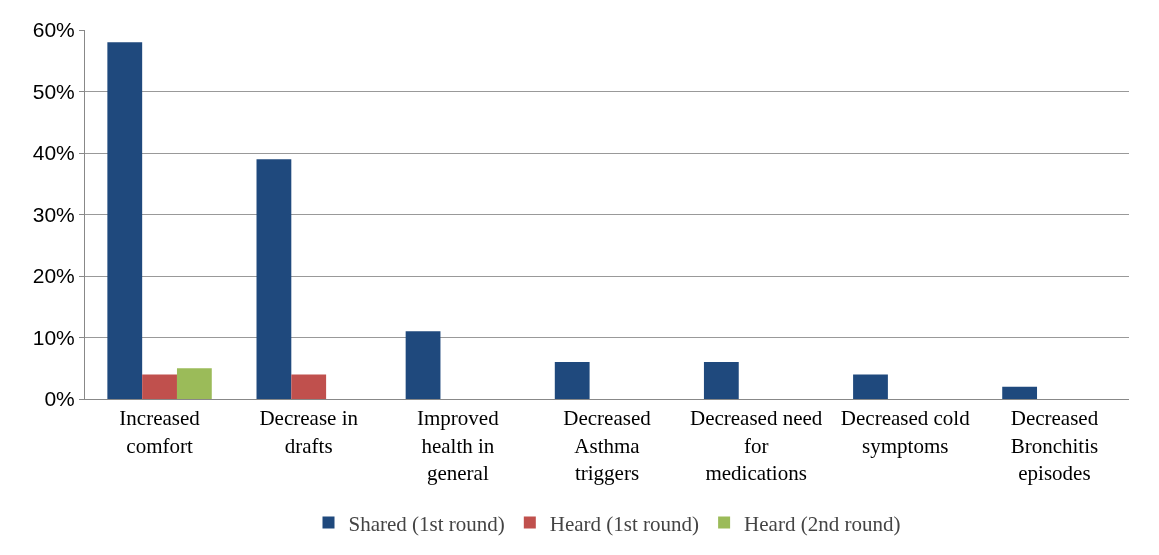 The height and width of the screenshot is (555, 1159). I want to click on x-tick-label: Decrease in drafts, so click(309, 432).